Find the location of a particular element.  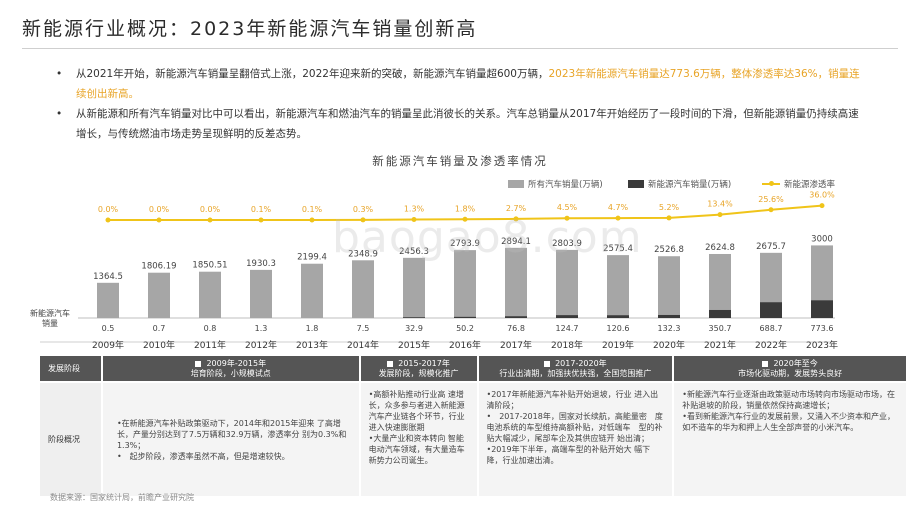

bar-nev-2020年 is located at coordinates (669, 316).